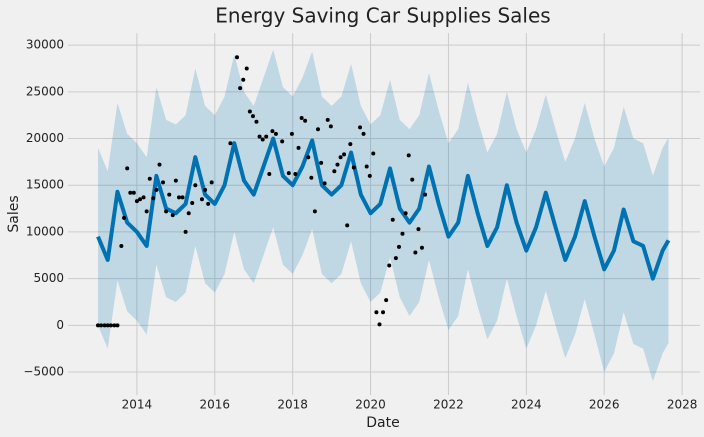  Describe the element at coordinates (370, 405) in the screenshot. I see `x-tick-label: 2020` at that location.